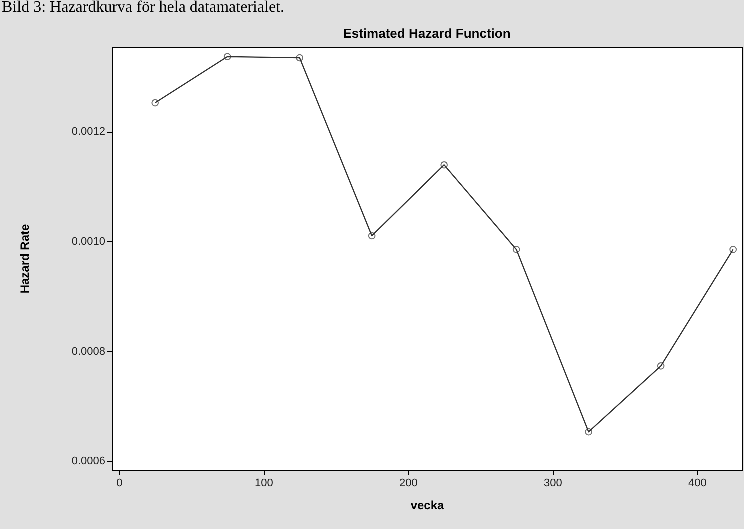  I want to click on y-axis-title: Hazard Rate, so click(25, 259).